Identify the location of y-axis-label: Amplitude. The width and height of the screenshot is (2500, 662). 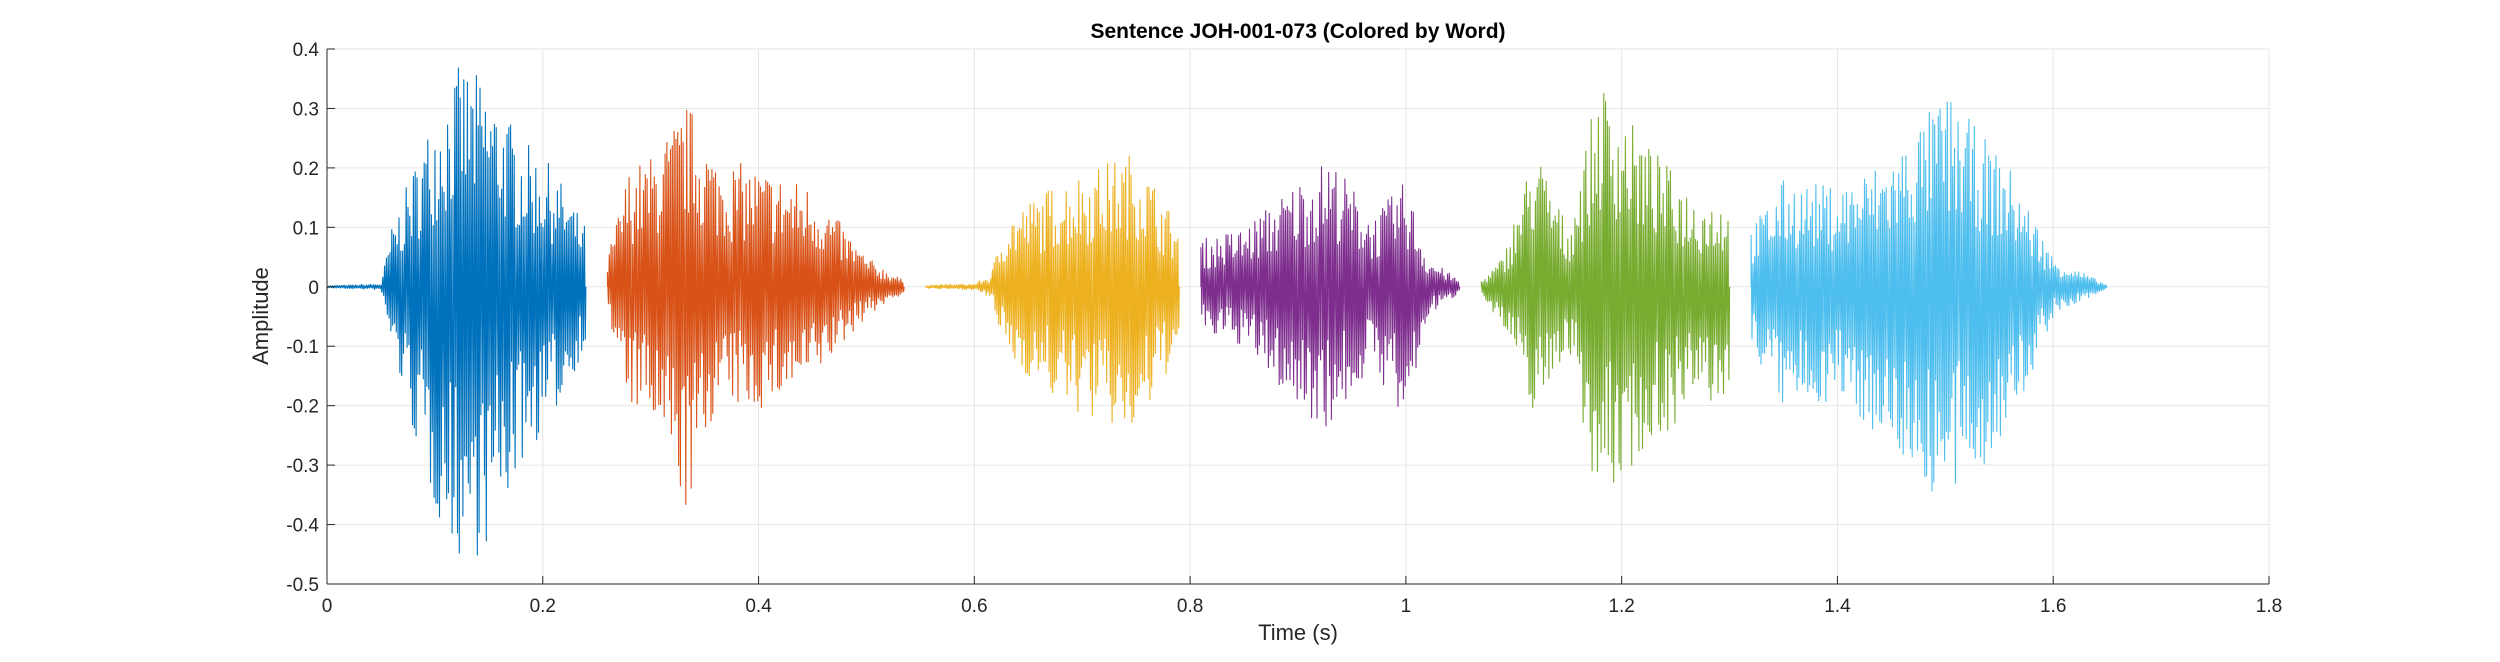
(260, 316).